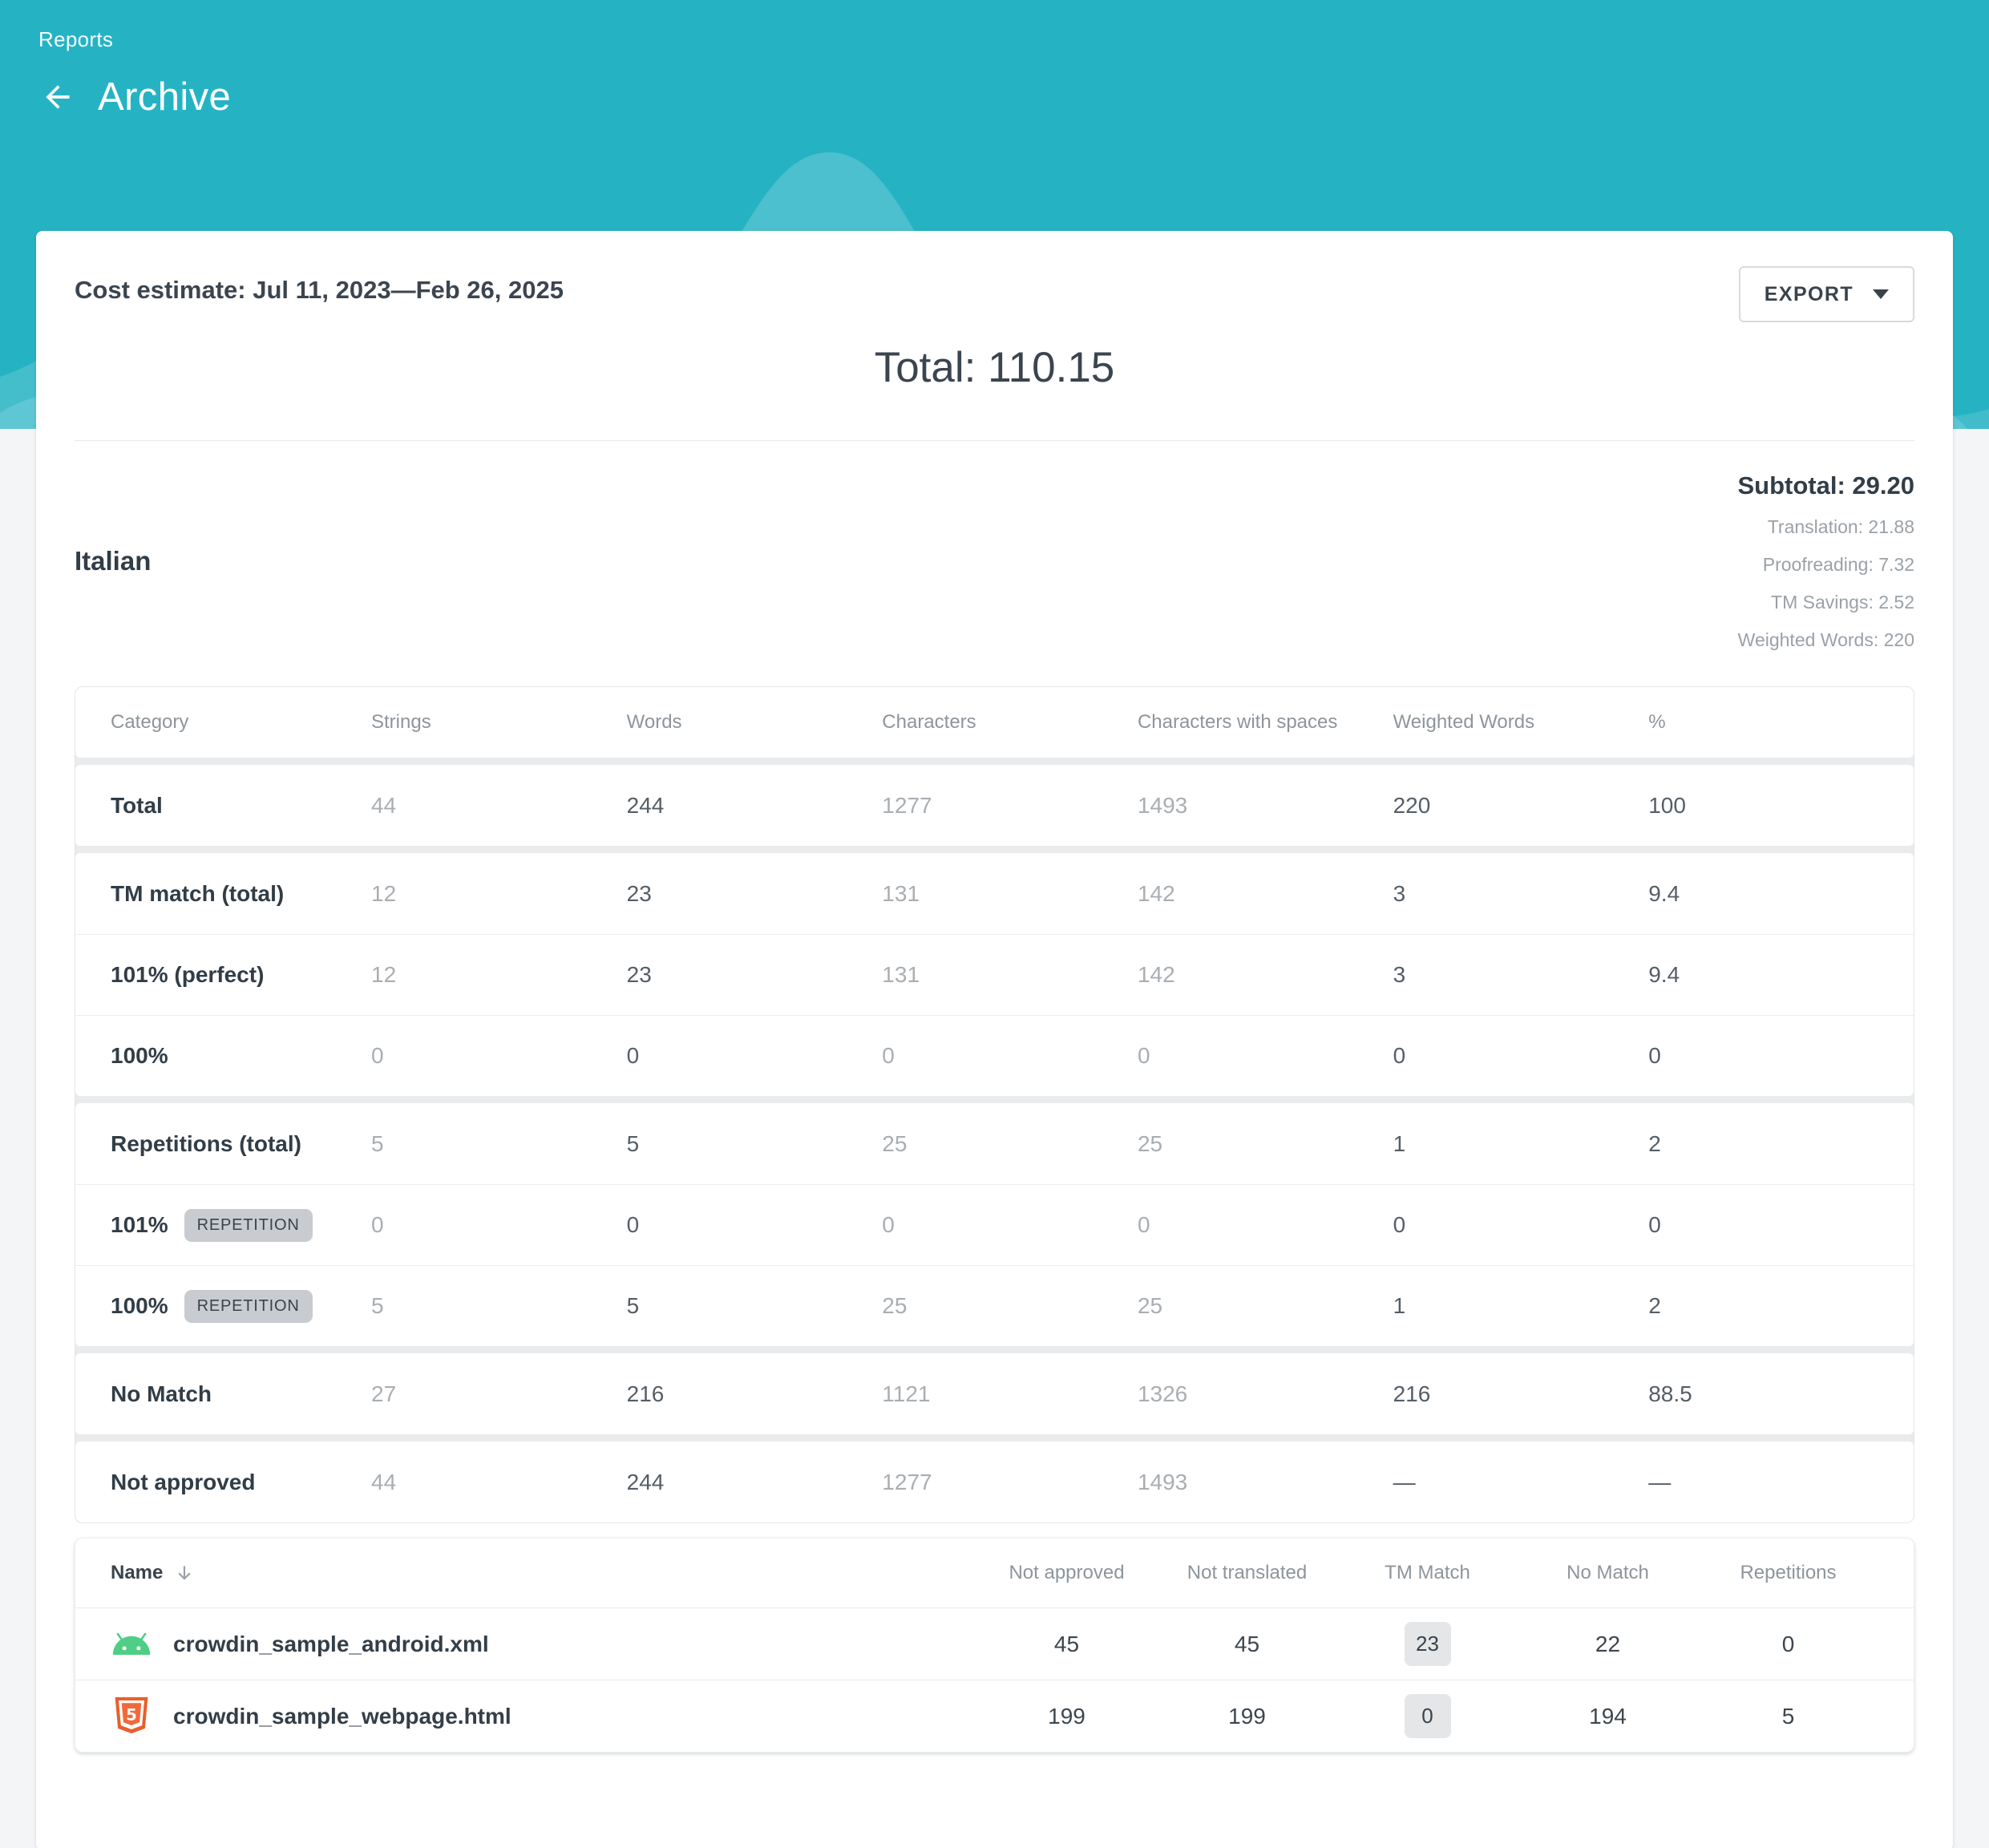  I want to click on cell-characters-with-spaces: 142, so click(1156, 974).